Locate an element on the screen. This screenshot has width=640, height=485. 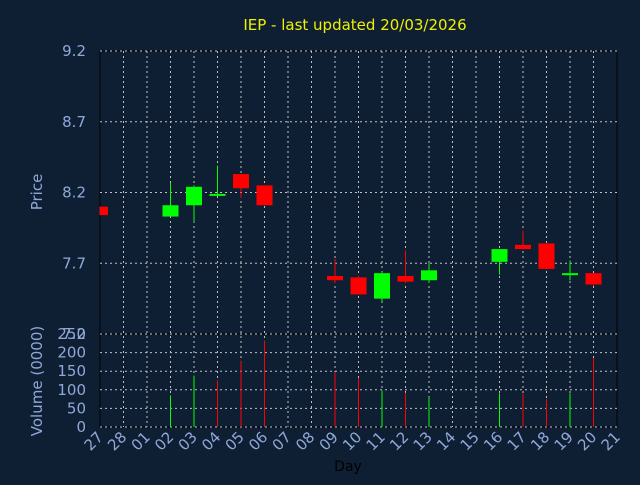
day-tick-label: 02 is located at coordinates (164, 441).